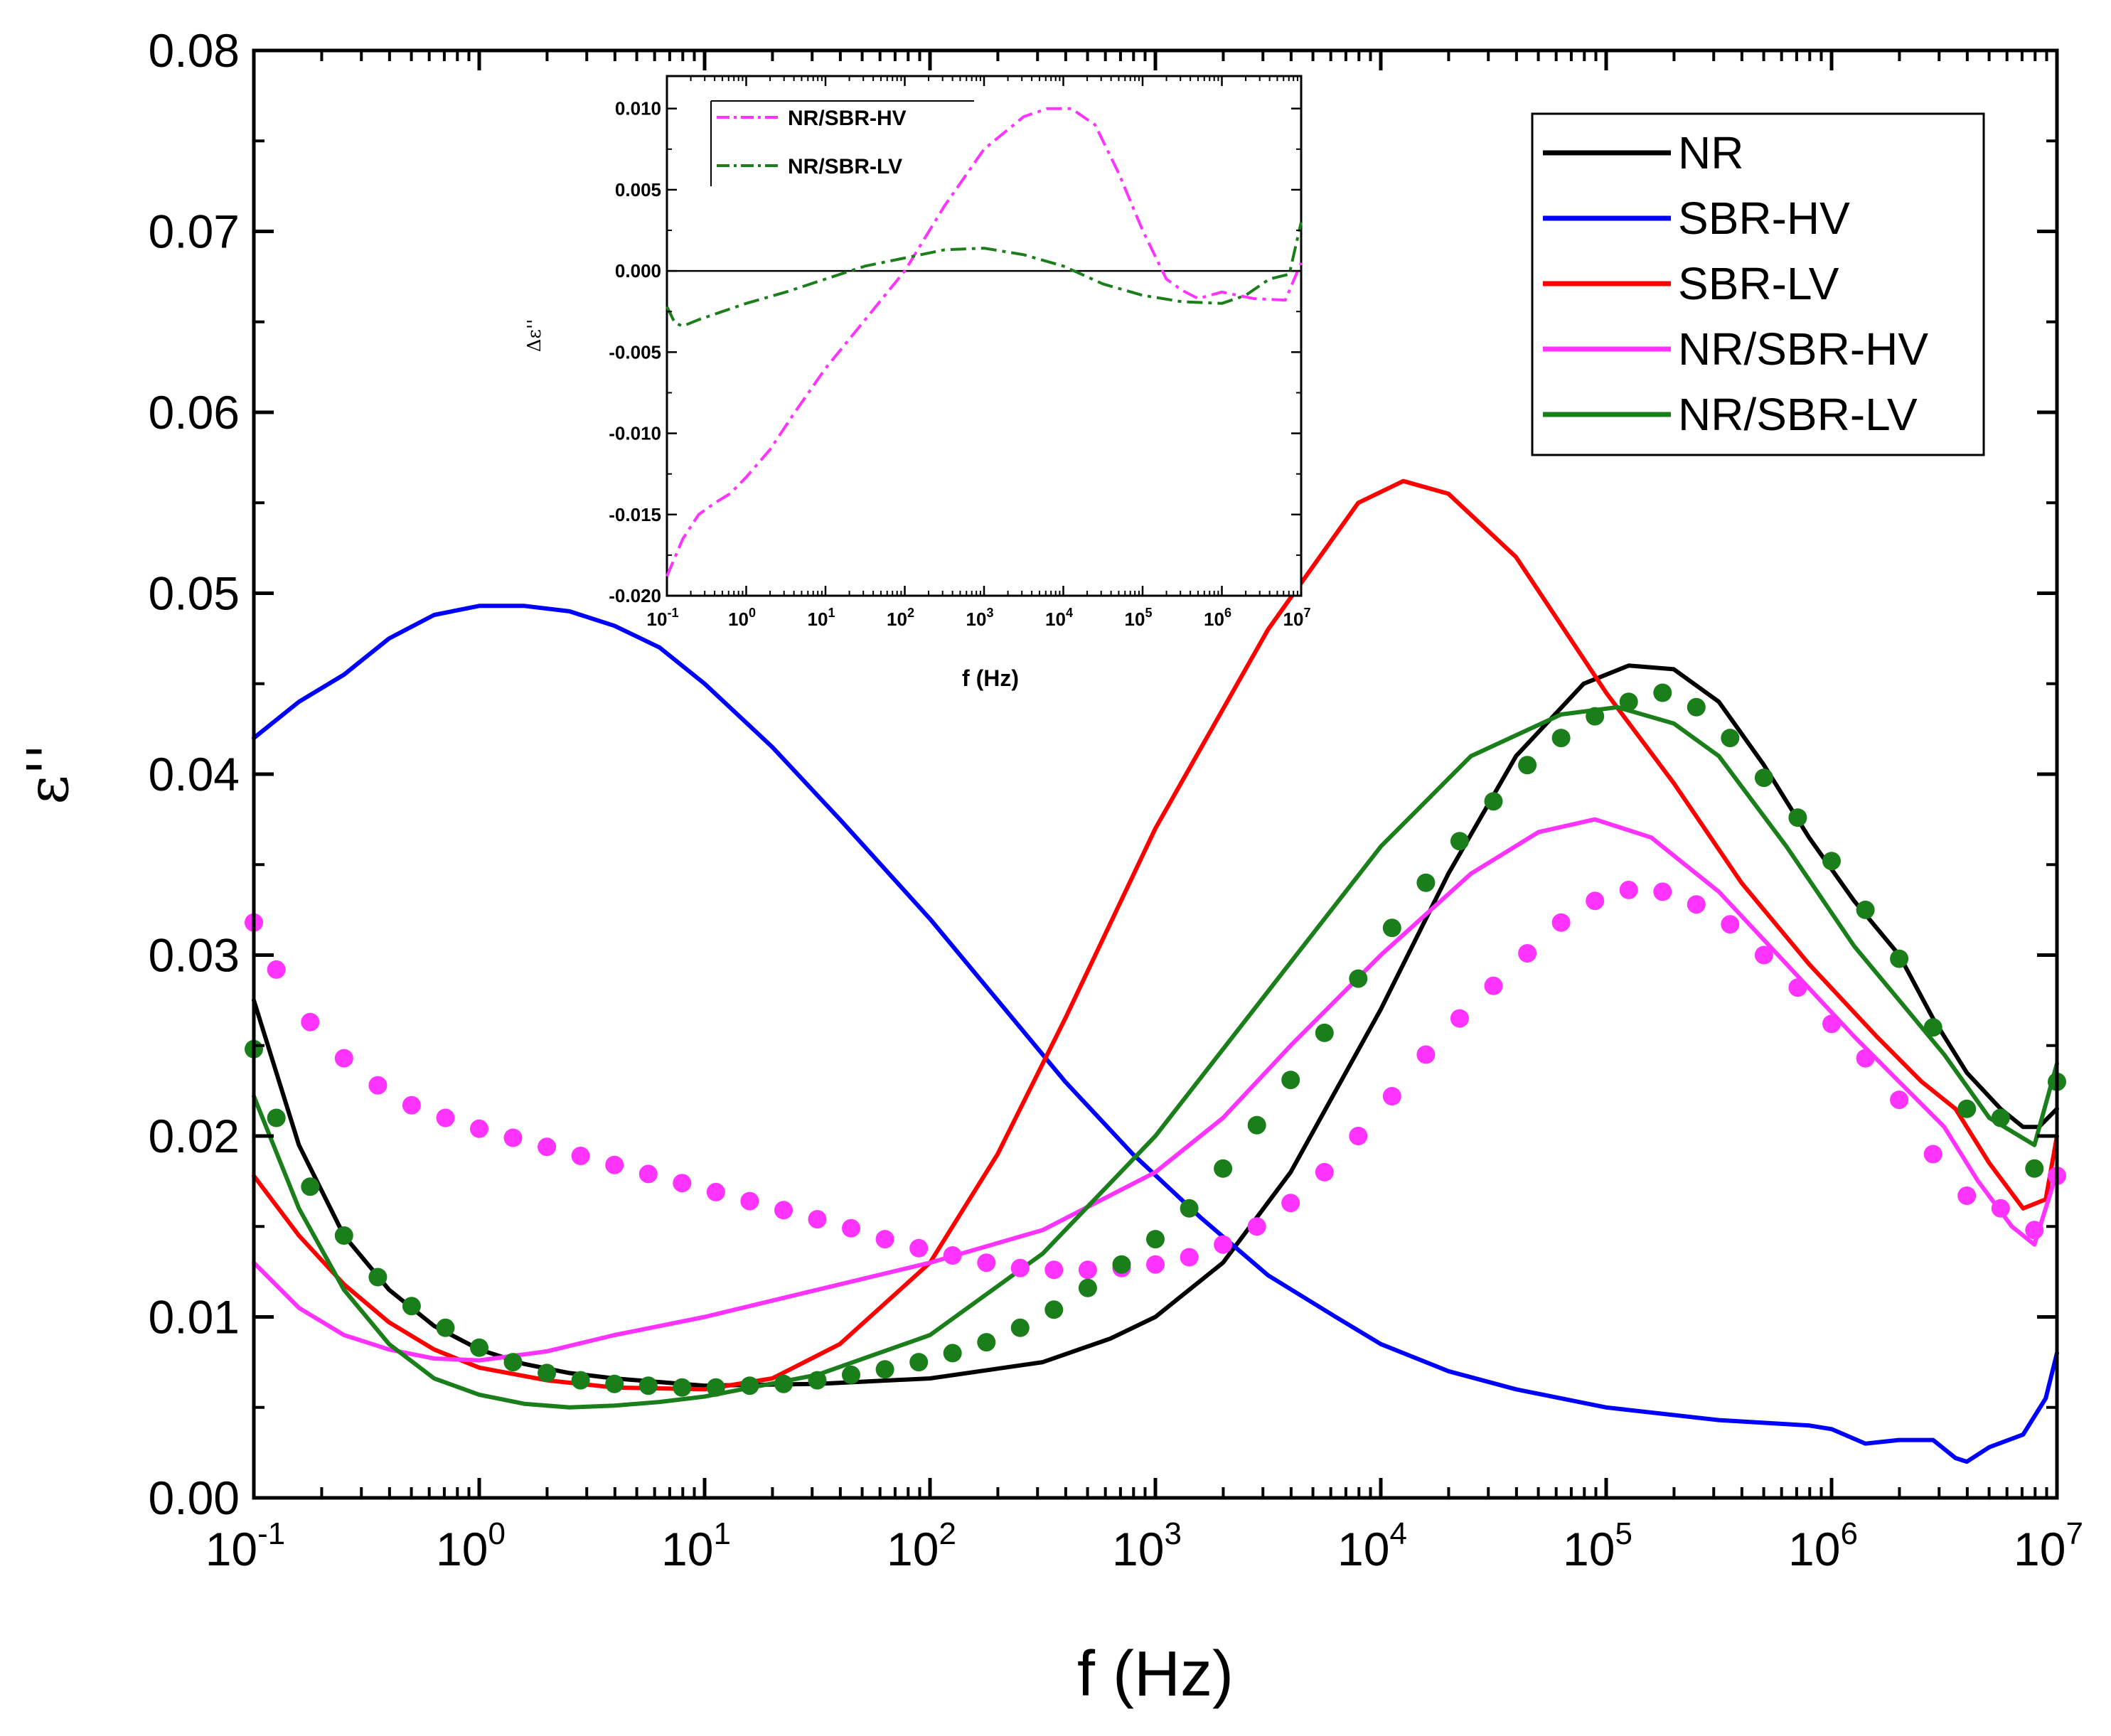  What do you see at coordinates (1306, 613) in the screenshot?
I see `inset-x-tick-label-exponent: 7` at bounding box center [1306, 613].